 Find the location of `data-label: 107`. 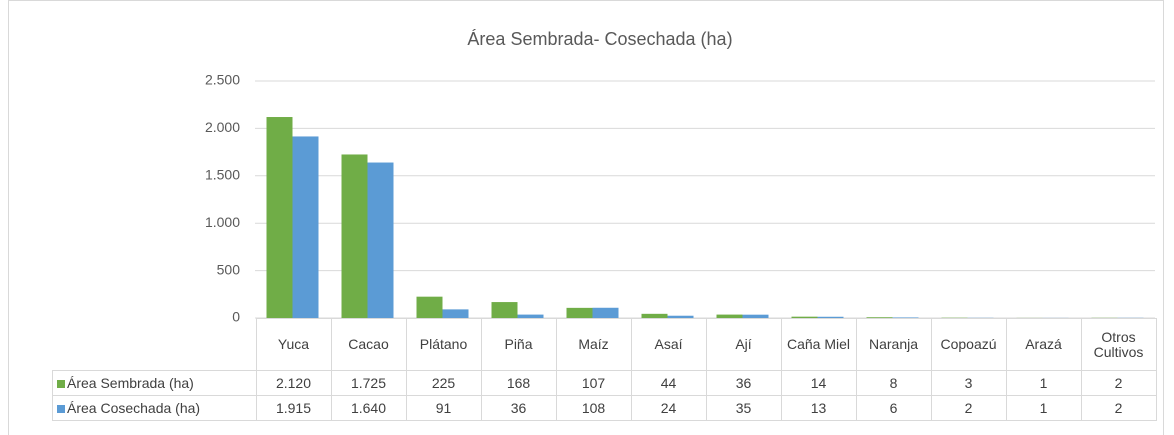

data-label: 107 is located at coordinates (593, 383).